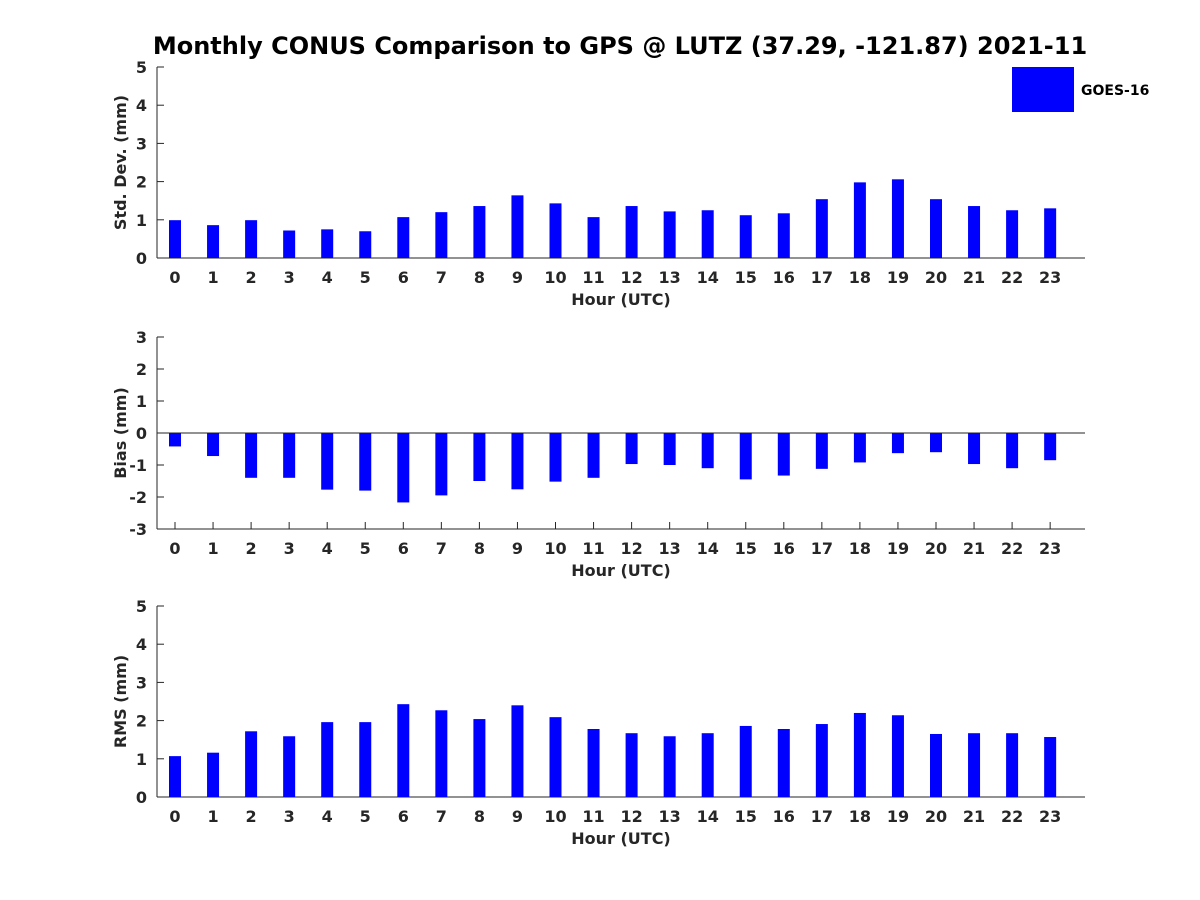 Image resolution: width=1200 pixels, height=900 pixels. I want to click on stddev-y-tick-label: 4, so click(141, 105).